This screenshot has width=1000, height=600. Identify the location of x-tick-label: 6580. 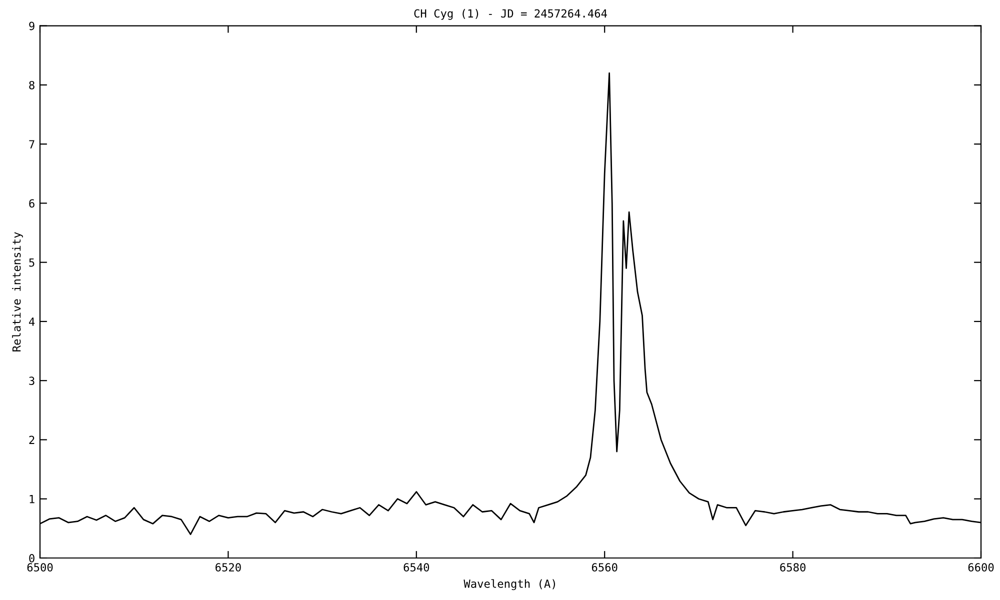
(793, 567).